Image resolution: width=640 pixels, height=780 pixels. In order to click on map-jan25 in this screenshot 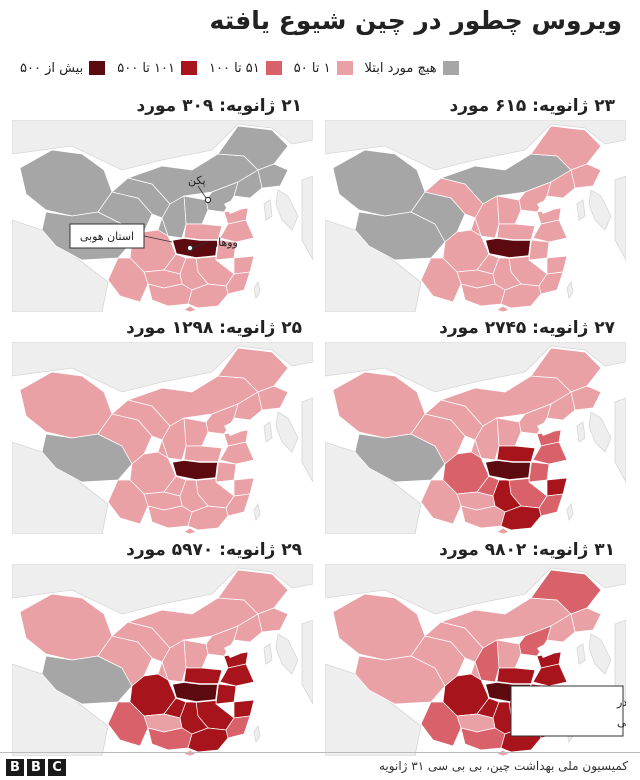, I will do `click(162, 438)`.